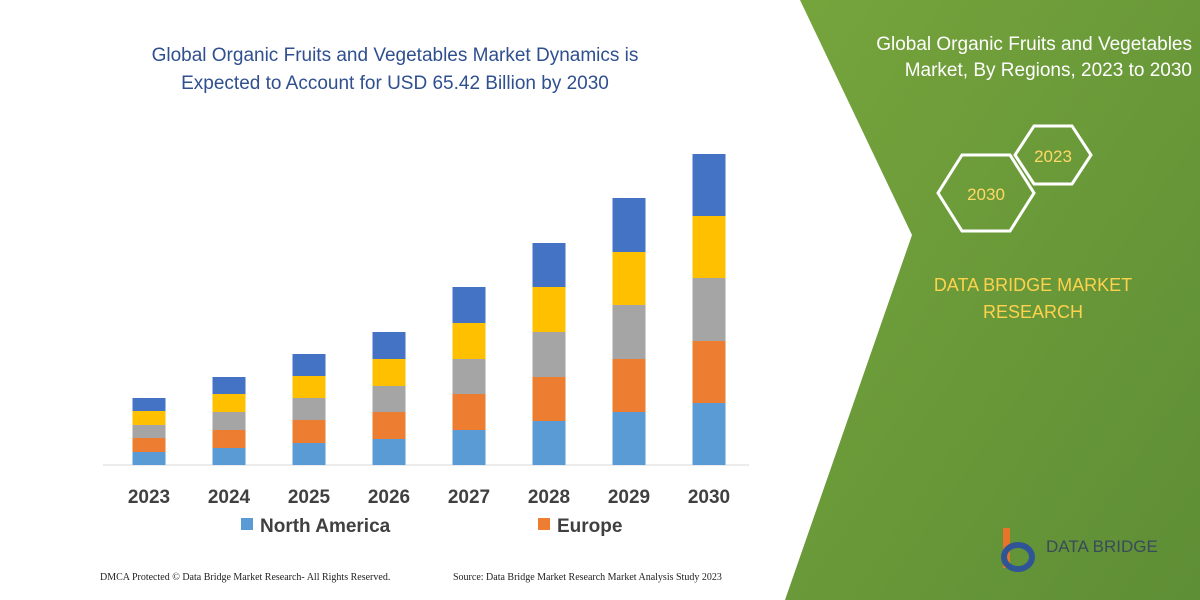 The height and width of the screenshot is (600, 1200). Describe the element at coordinates (549, 497) in the screenshot. I see `x-tick-label: 2028` at that location.